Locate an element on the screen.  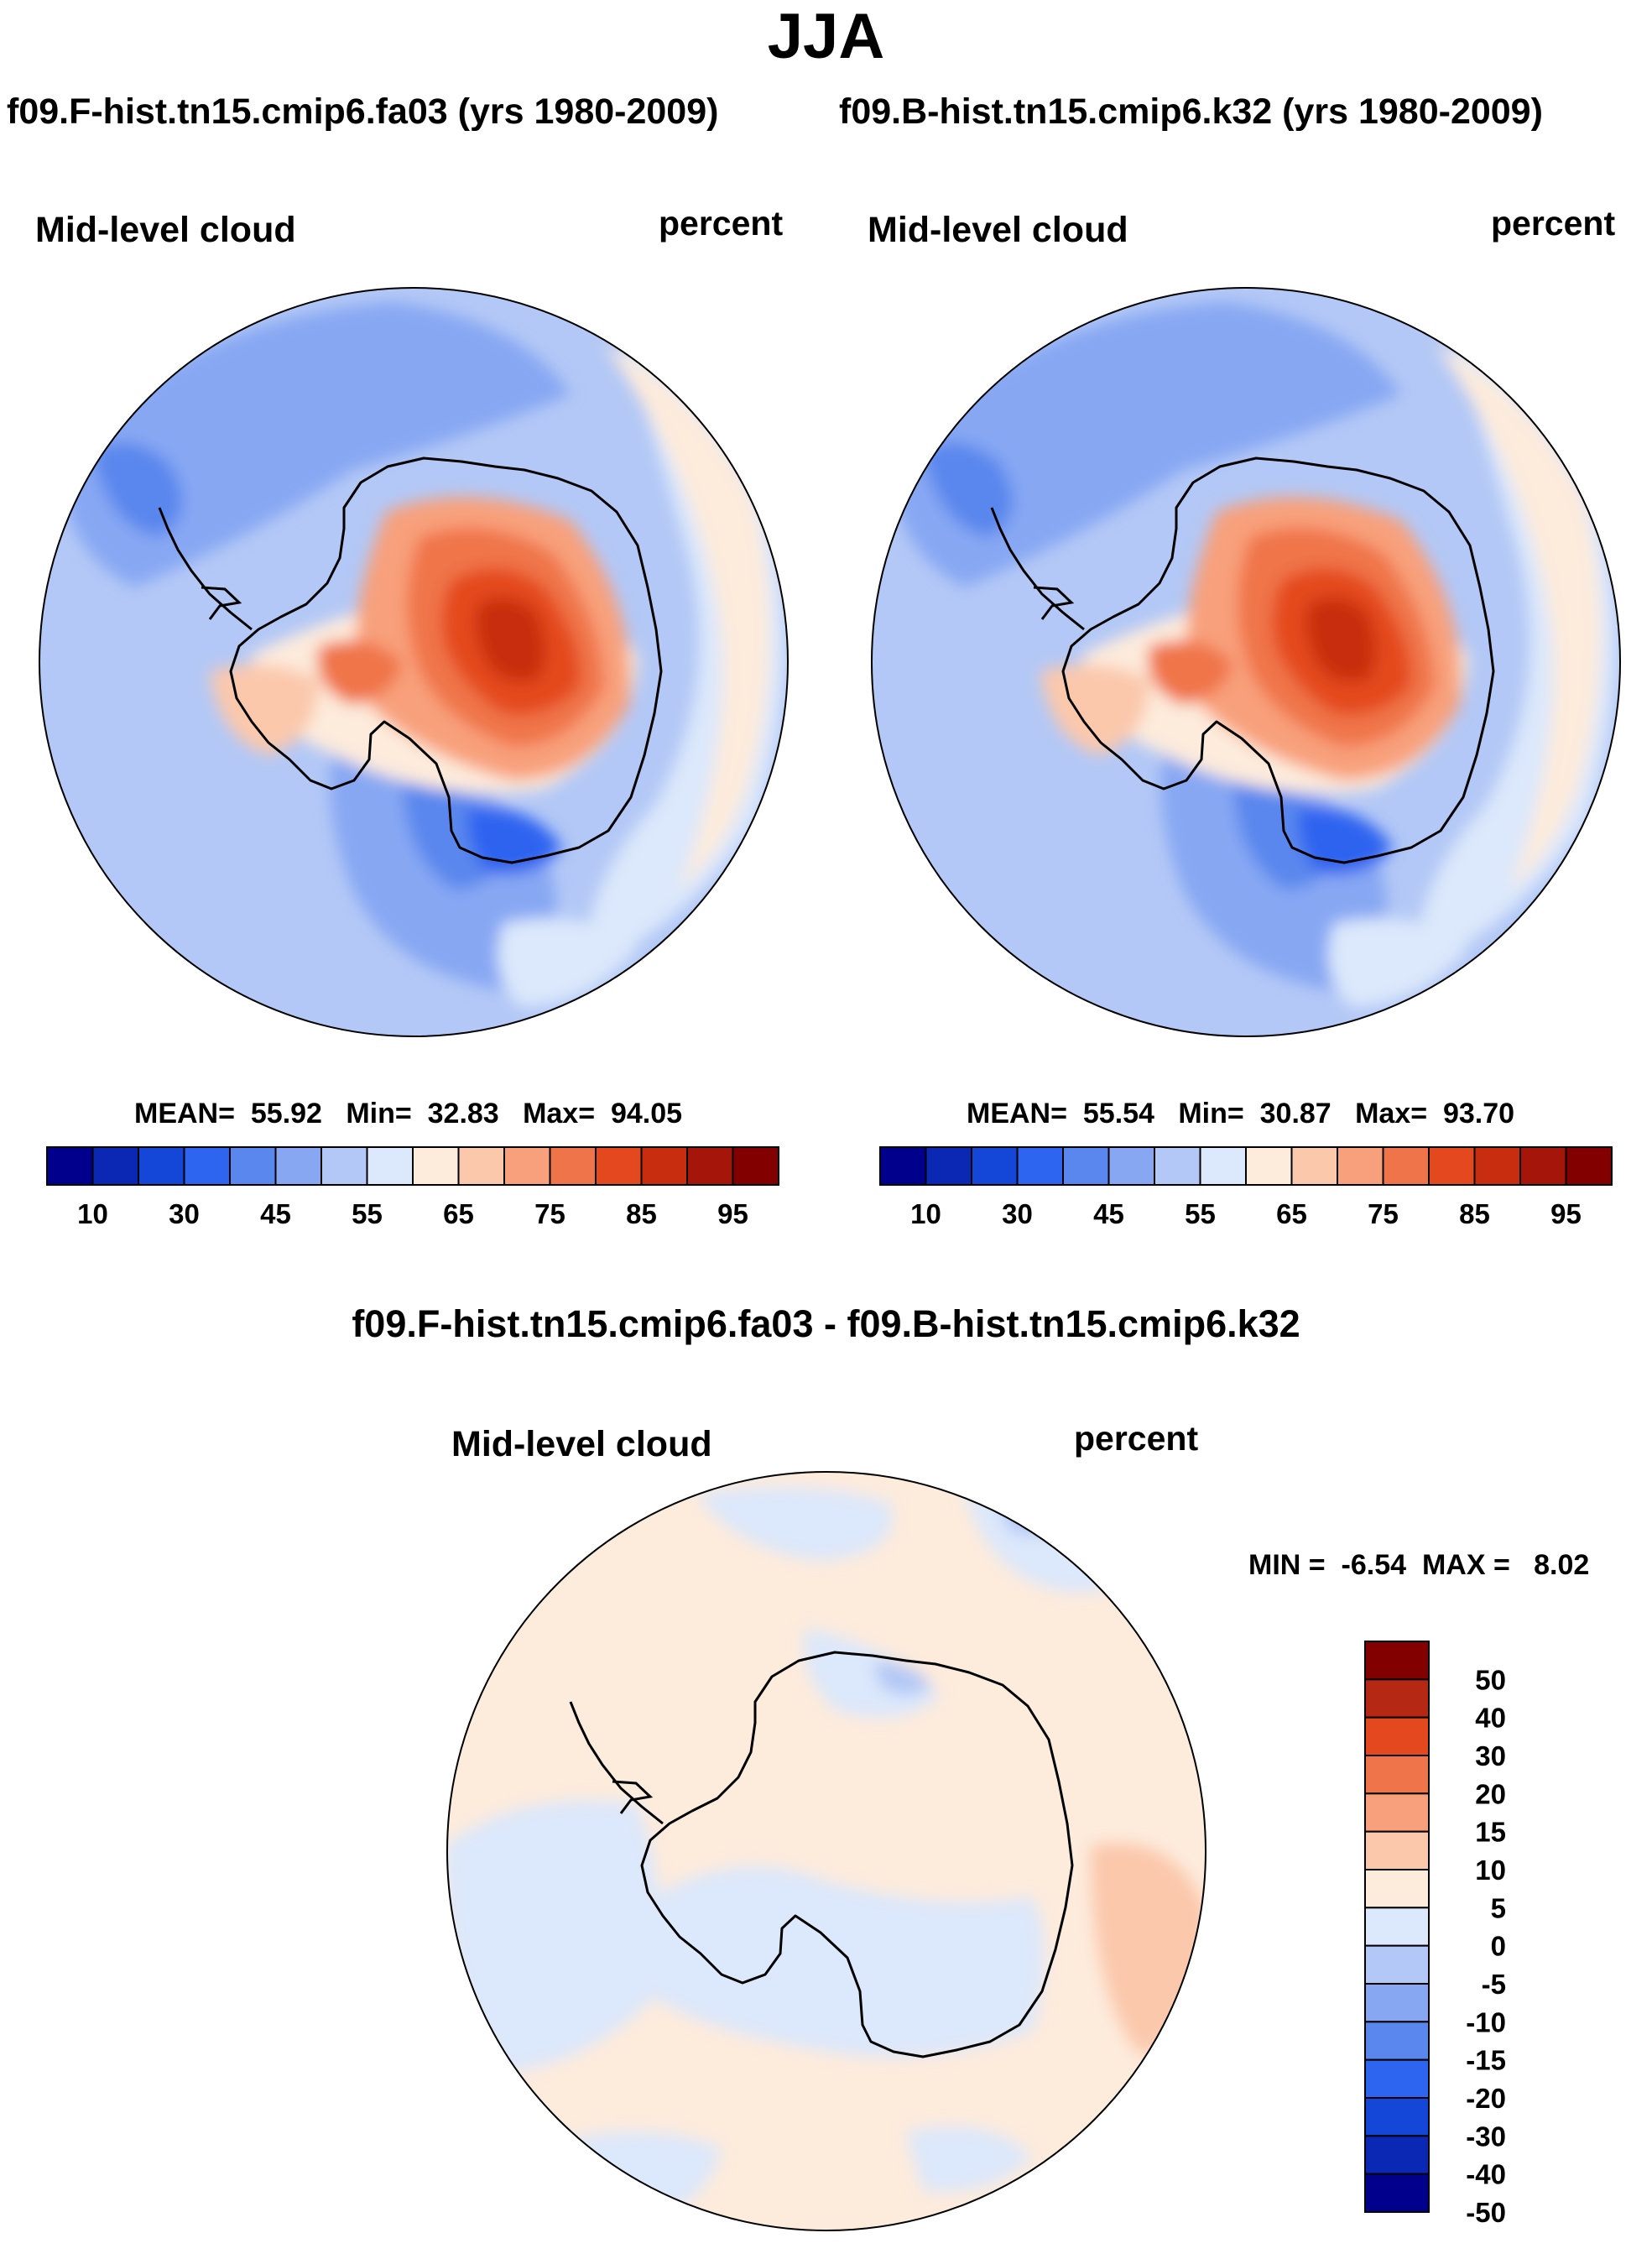
panel-c-variable-label: Mid-level cloud is located at coordinates (581, 1444).